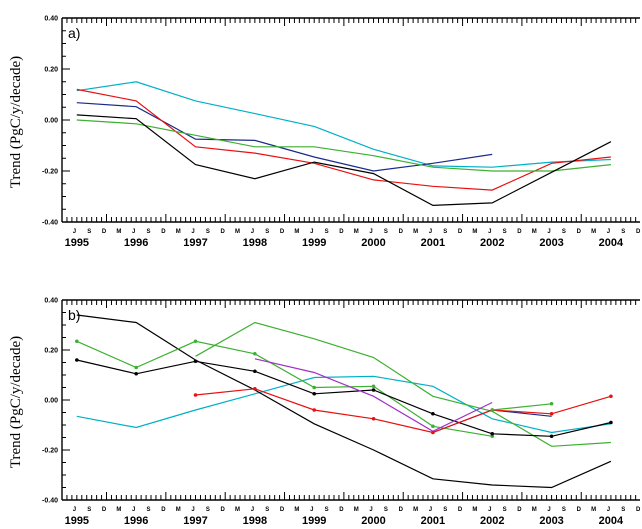  What do you see at coordinates (255, 521) in the screenshot?
I see `year-label: 1998` at bounding box center [255, 521].